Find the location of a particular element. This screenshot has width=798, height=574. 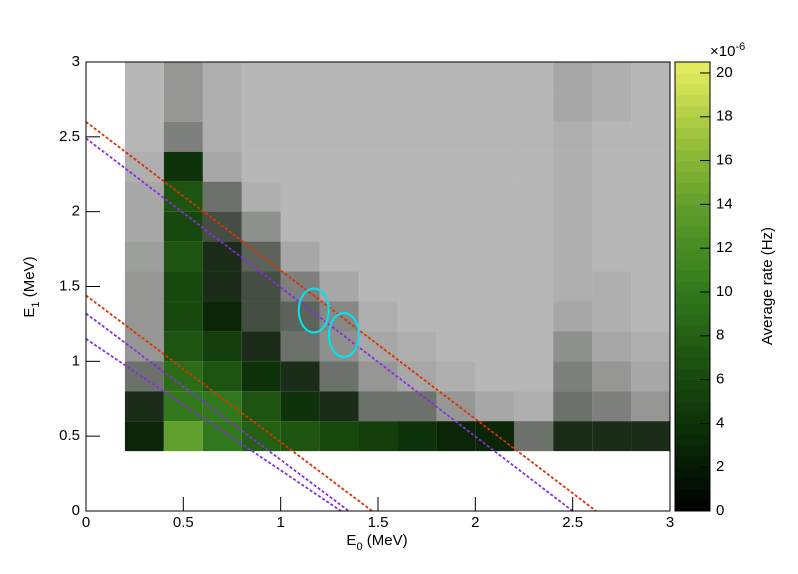

y-axis-title: E1 (MeV) is located at coordinates (31, 286).